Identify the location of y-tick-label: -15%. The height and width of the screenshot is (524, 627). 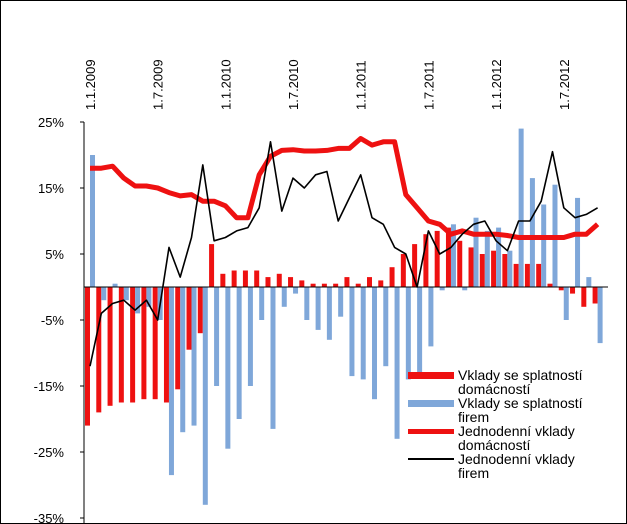
(49, 386).